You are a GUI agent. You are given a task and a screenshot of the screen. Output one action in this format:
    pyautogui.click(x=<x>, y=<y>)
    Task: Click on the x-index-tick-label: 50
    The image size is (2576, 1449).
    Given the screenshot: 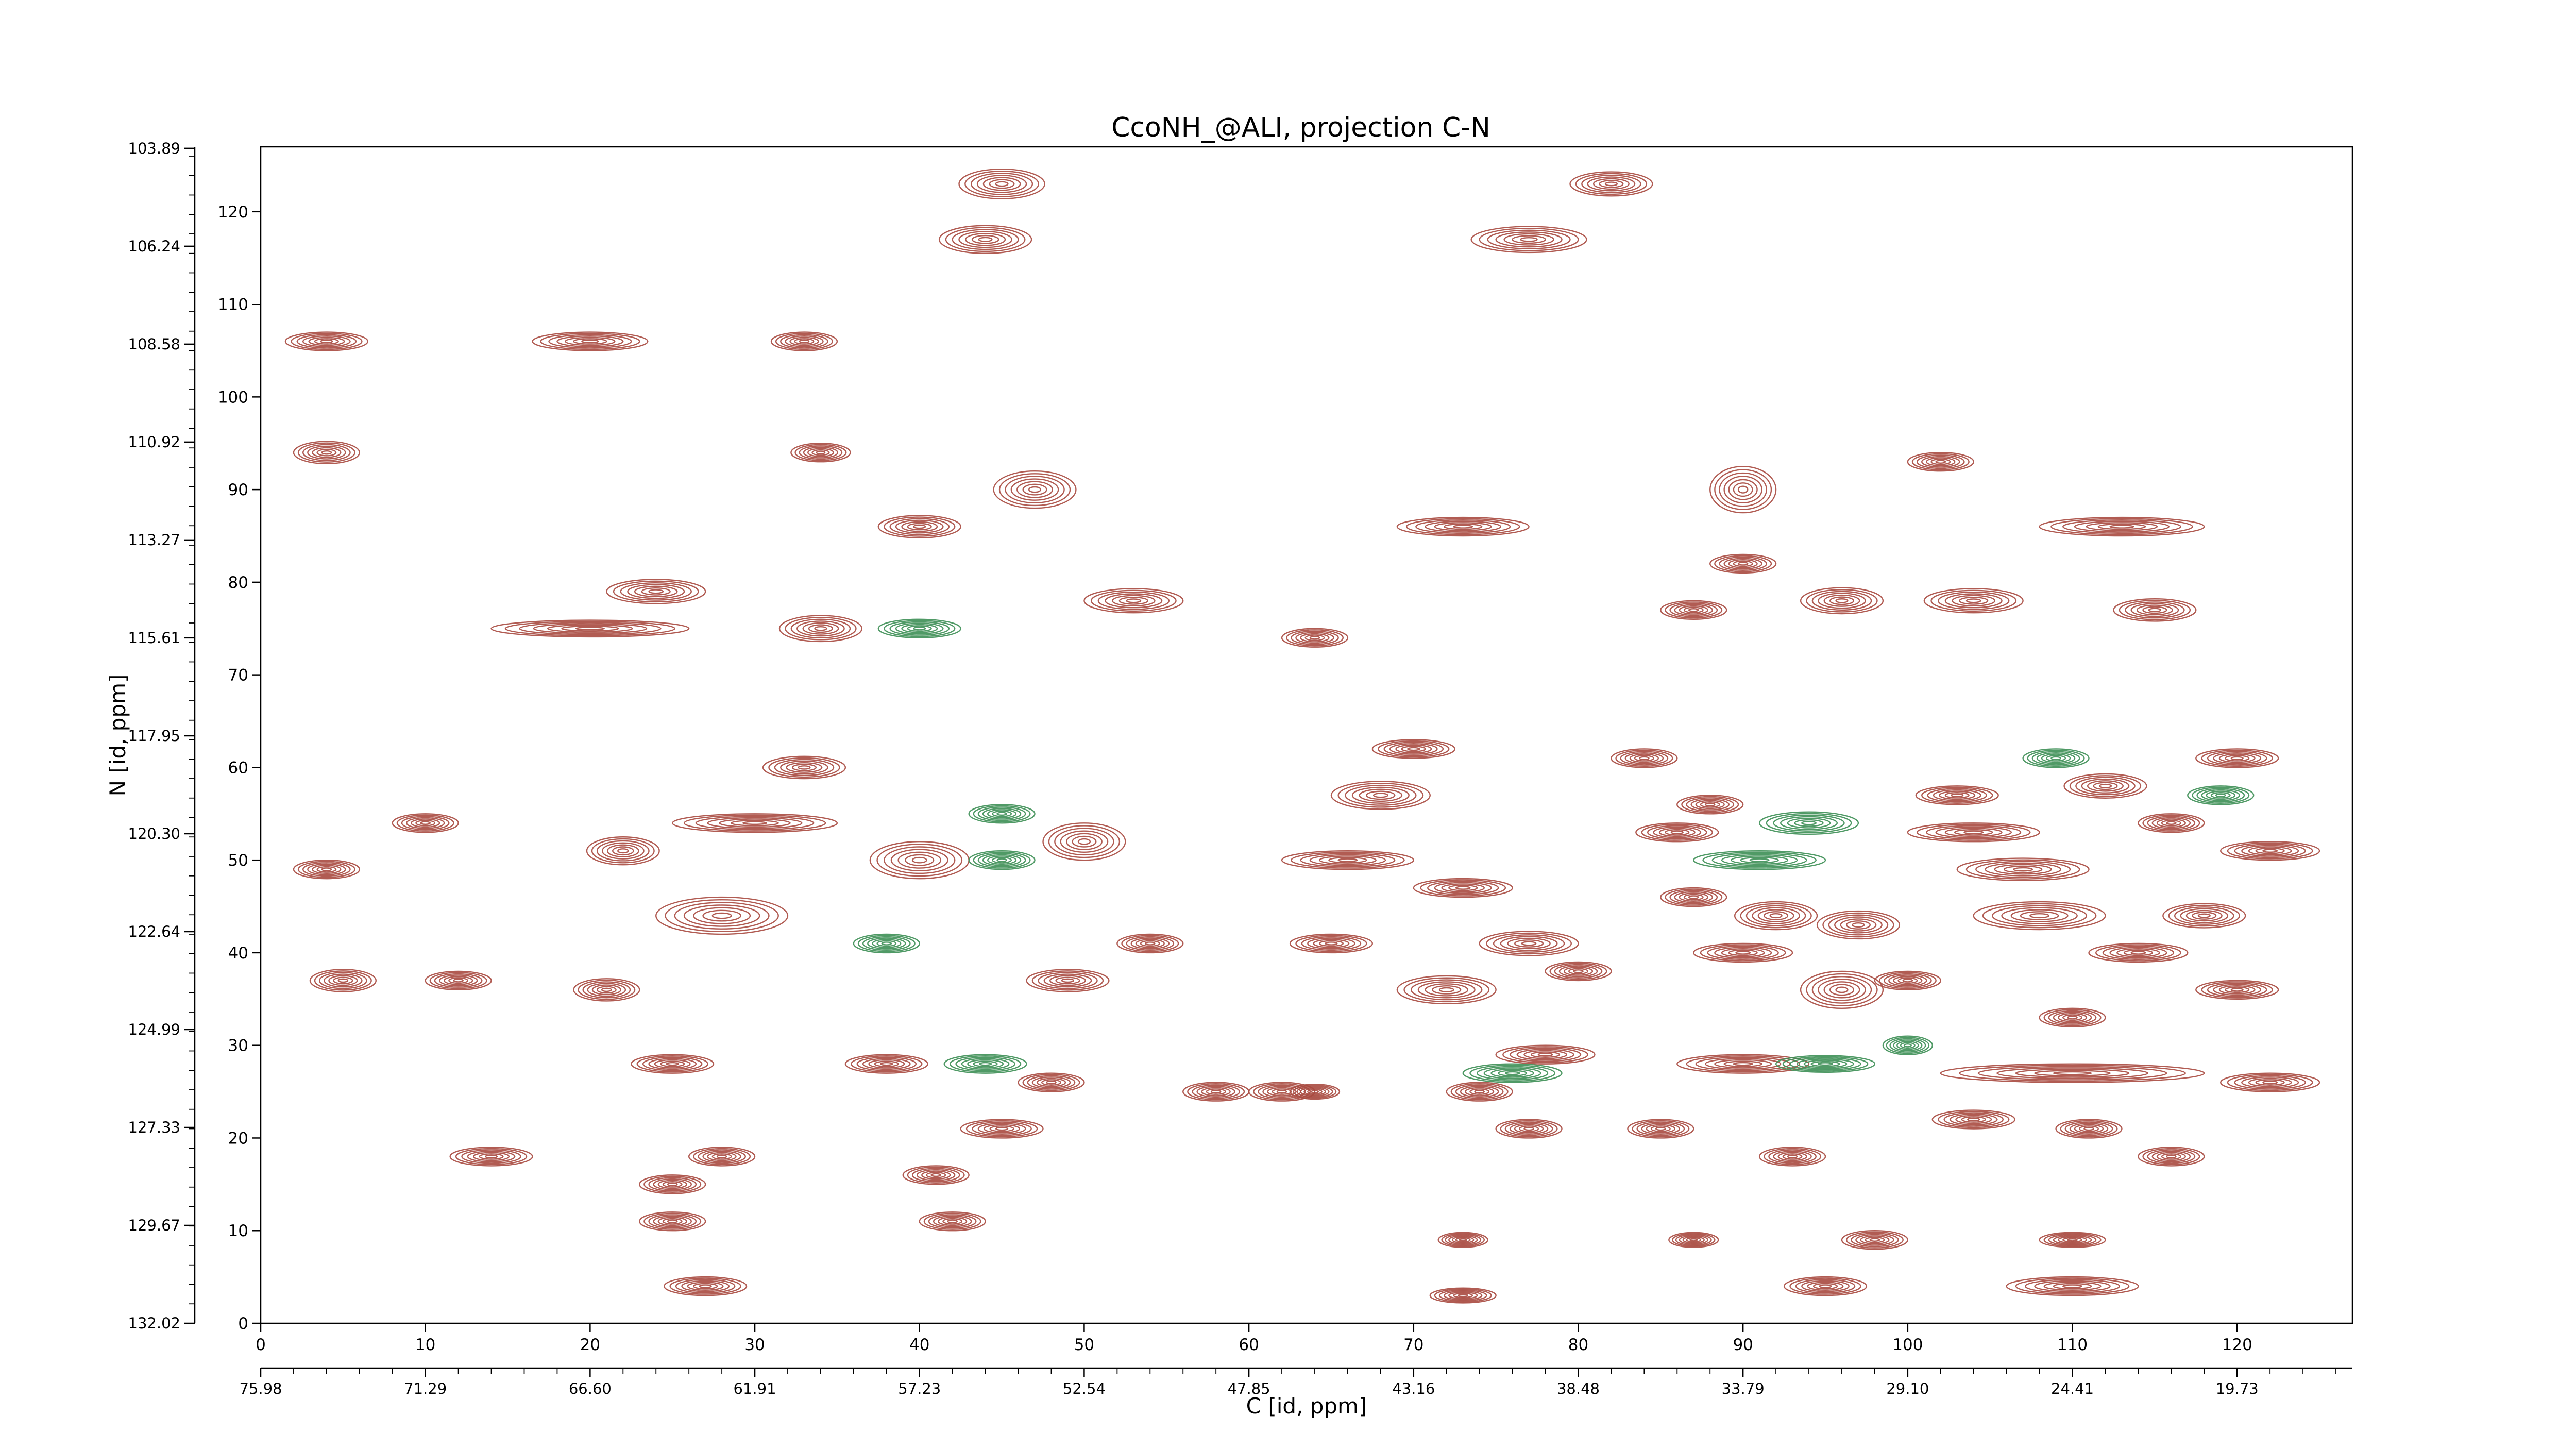 What is the action you would take?
    pyautogui.click(x=1084, y=1345)
    